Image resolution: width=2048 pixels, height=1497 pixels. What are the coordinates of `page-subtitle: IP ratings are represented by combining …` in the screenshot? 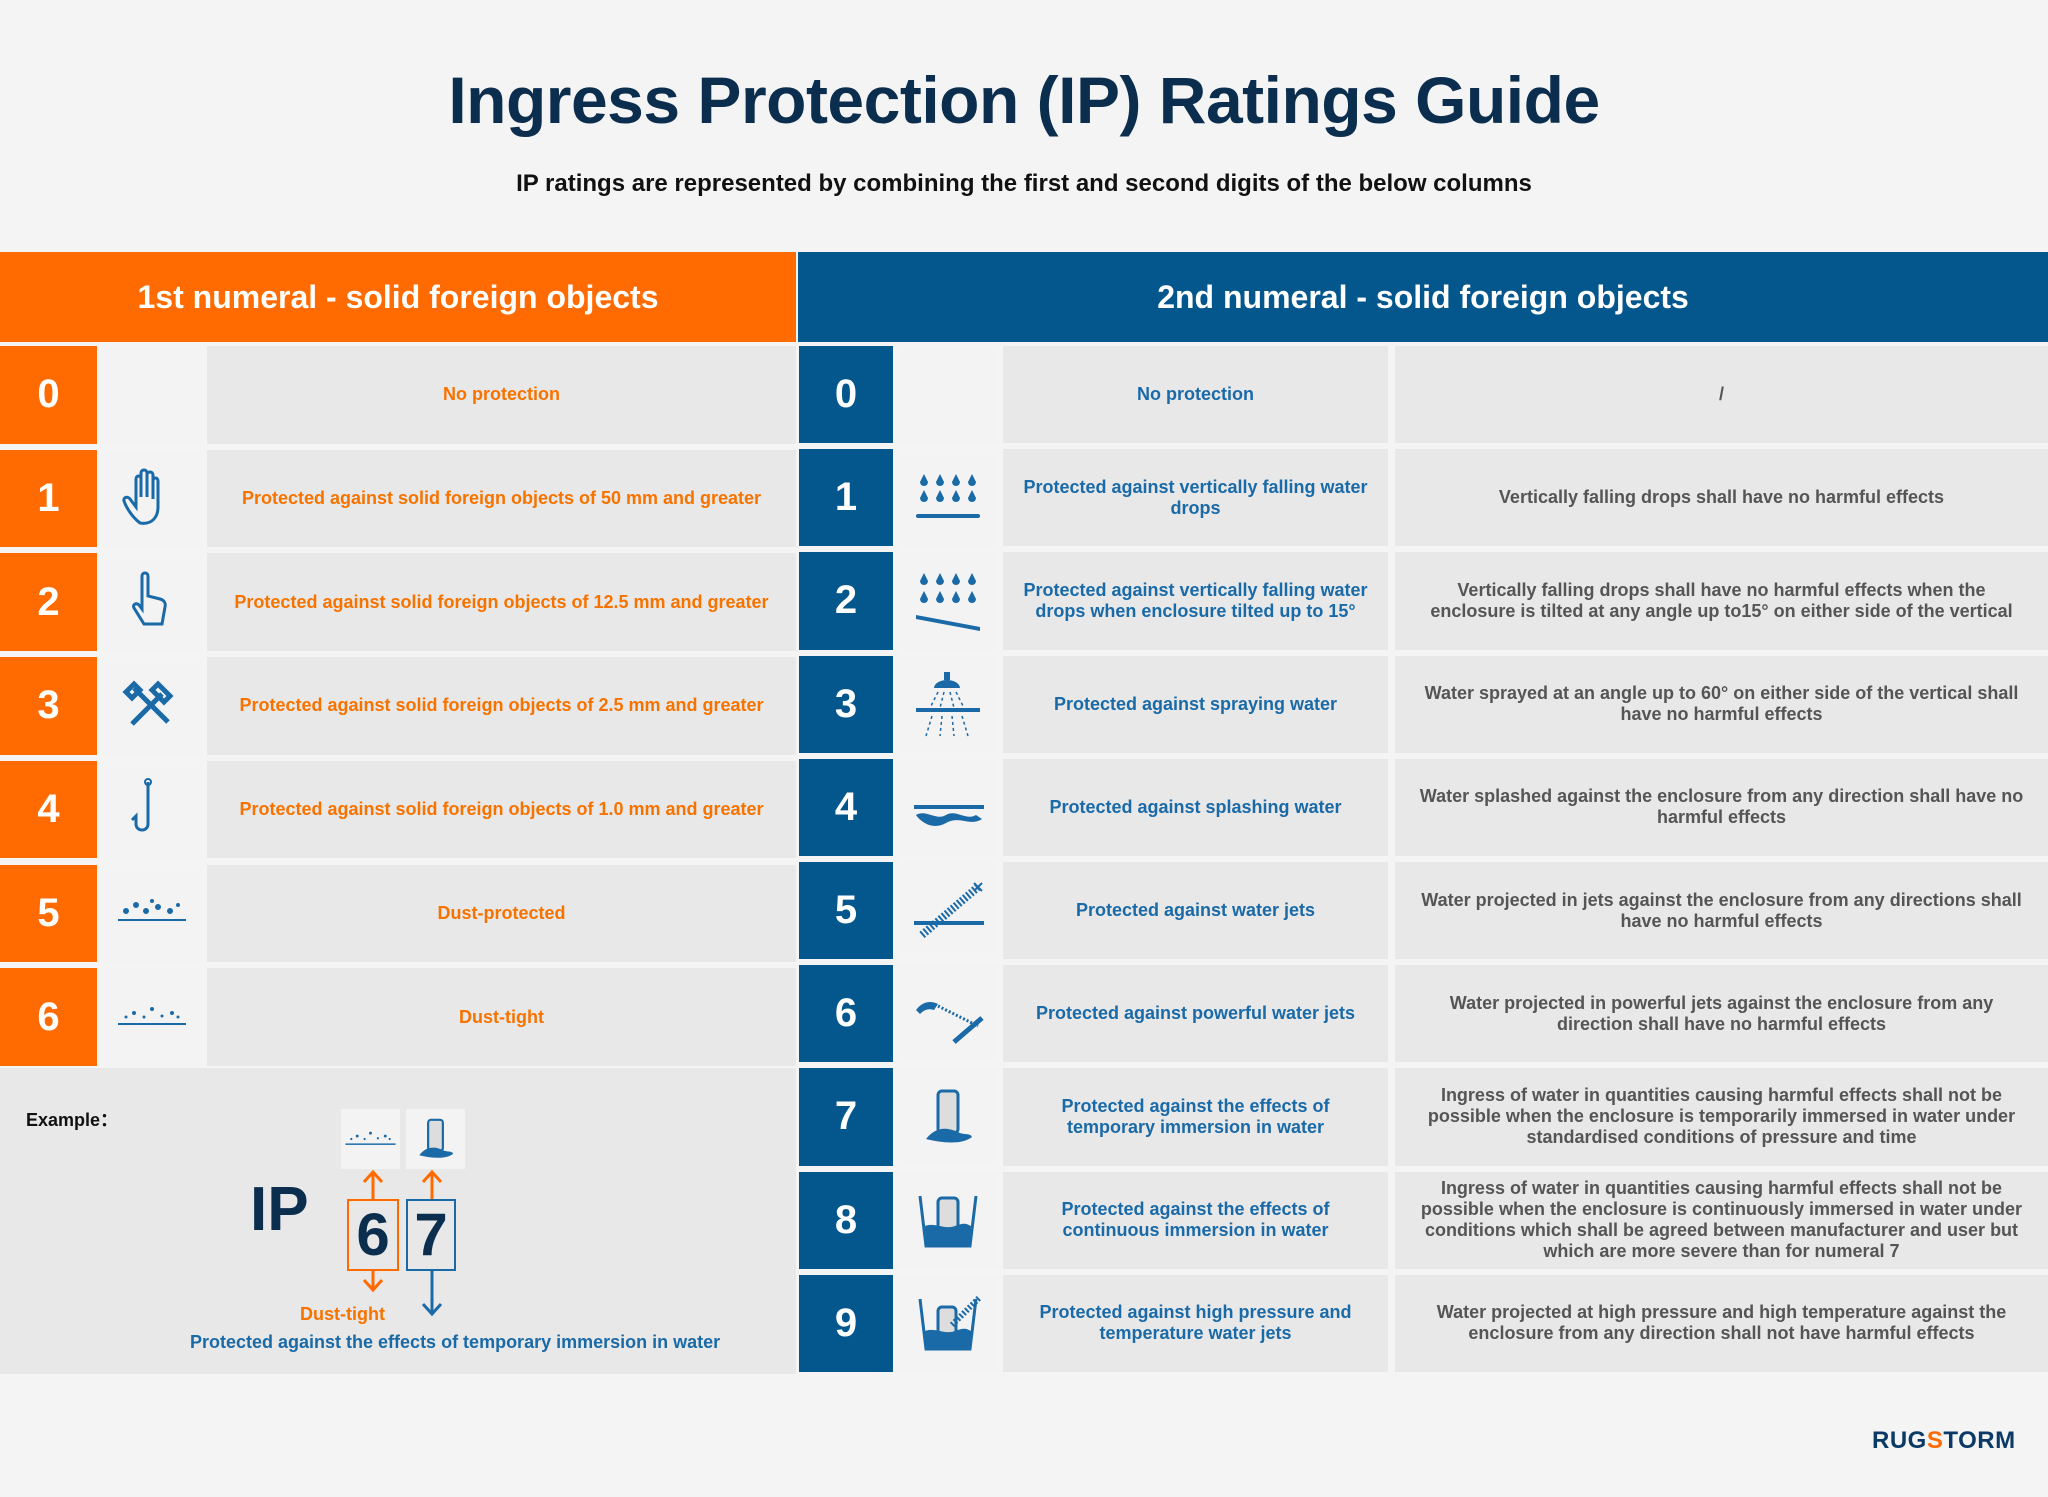 It's located at (1024, 183).